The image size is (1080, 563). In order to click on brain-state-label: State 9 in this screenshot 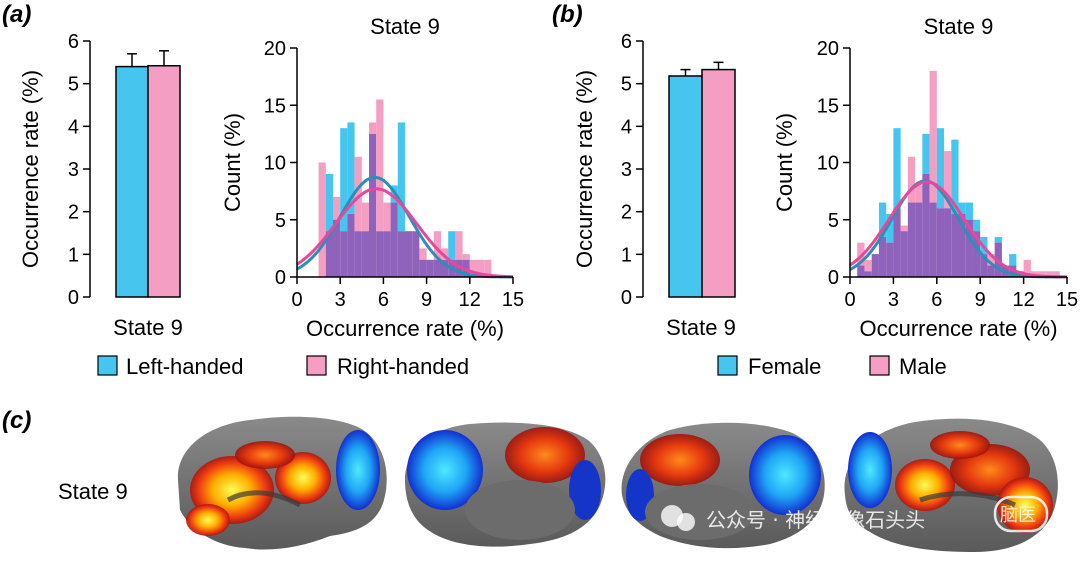, I will do `click(93, 491)`.